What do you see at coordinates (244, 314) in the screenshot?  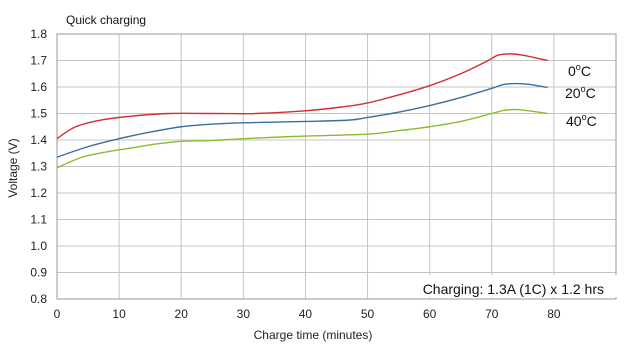 I see `x-tick-label: 30` at bounding box center [244, 314].